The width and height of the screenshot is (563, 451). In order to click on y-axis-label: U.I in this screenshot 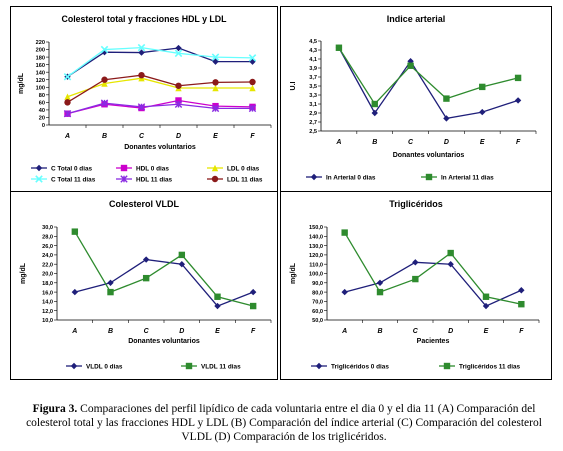, I will do `click(293, 85)`.